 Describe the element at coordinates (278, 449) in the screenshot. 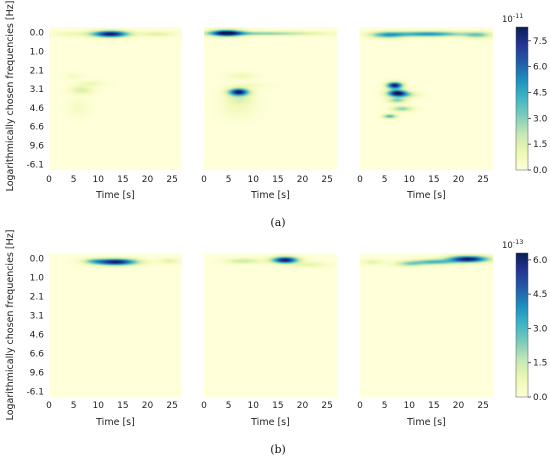

I see `caption-b: (b)` at that location.